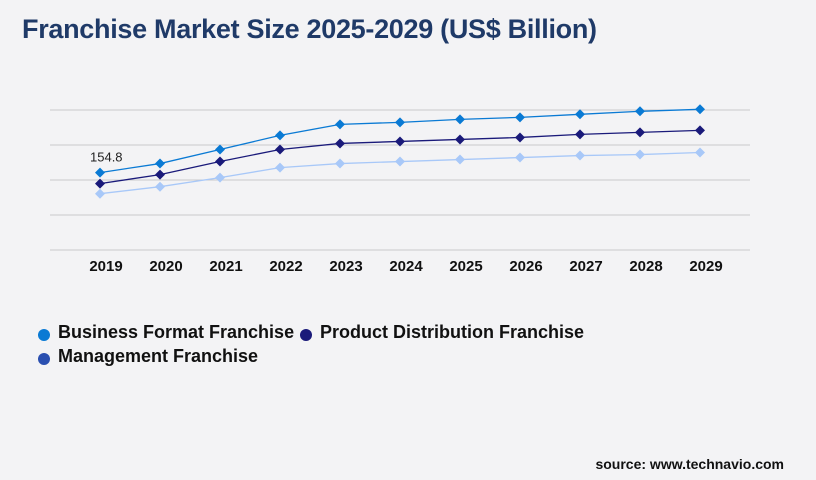  What do you see at coordinates (585, 266) in the screenshot?
I see `x-tick-label: 2027` at bounding box center [585, 266].